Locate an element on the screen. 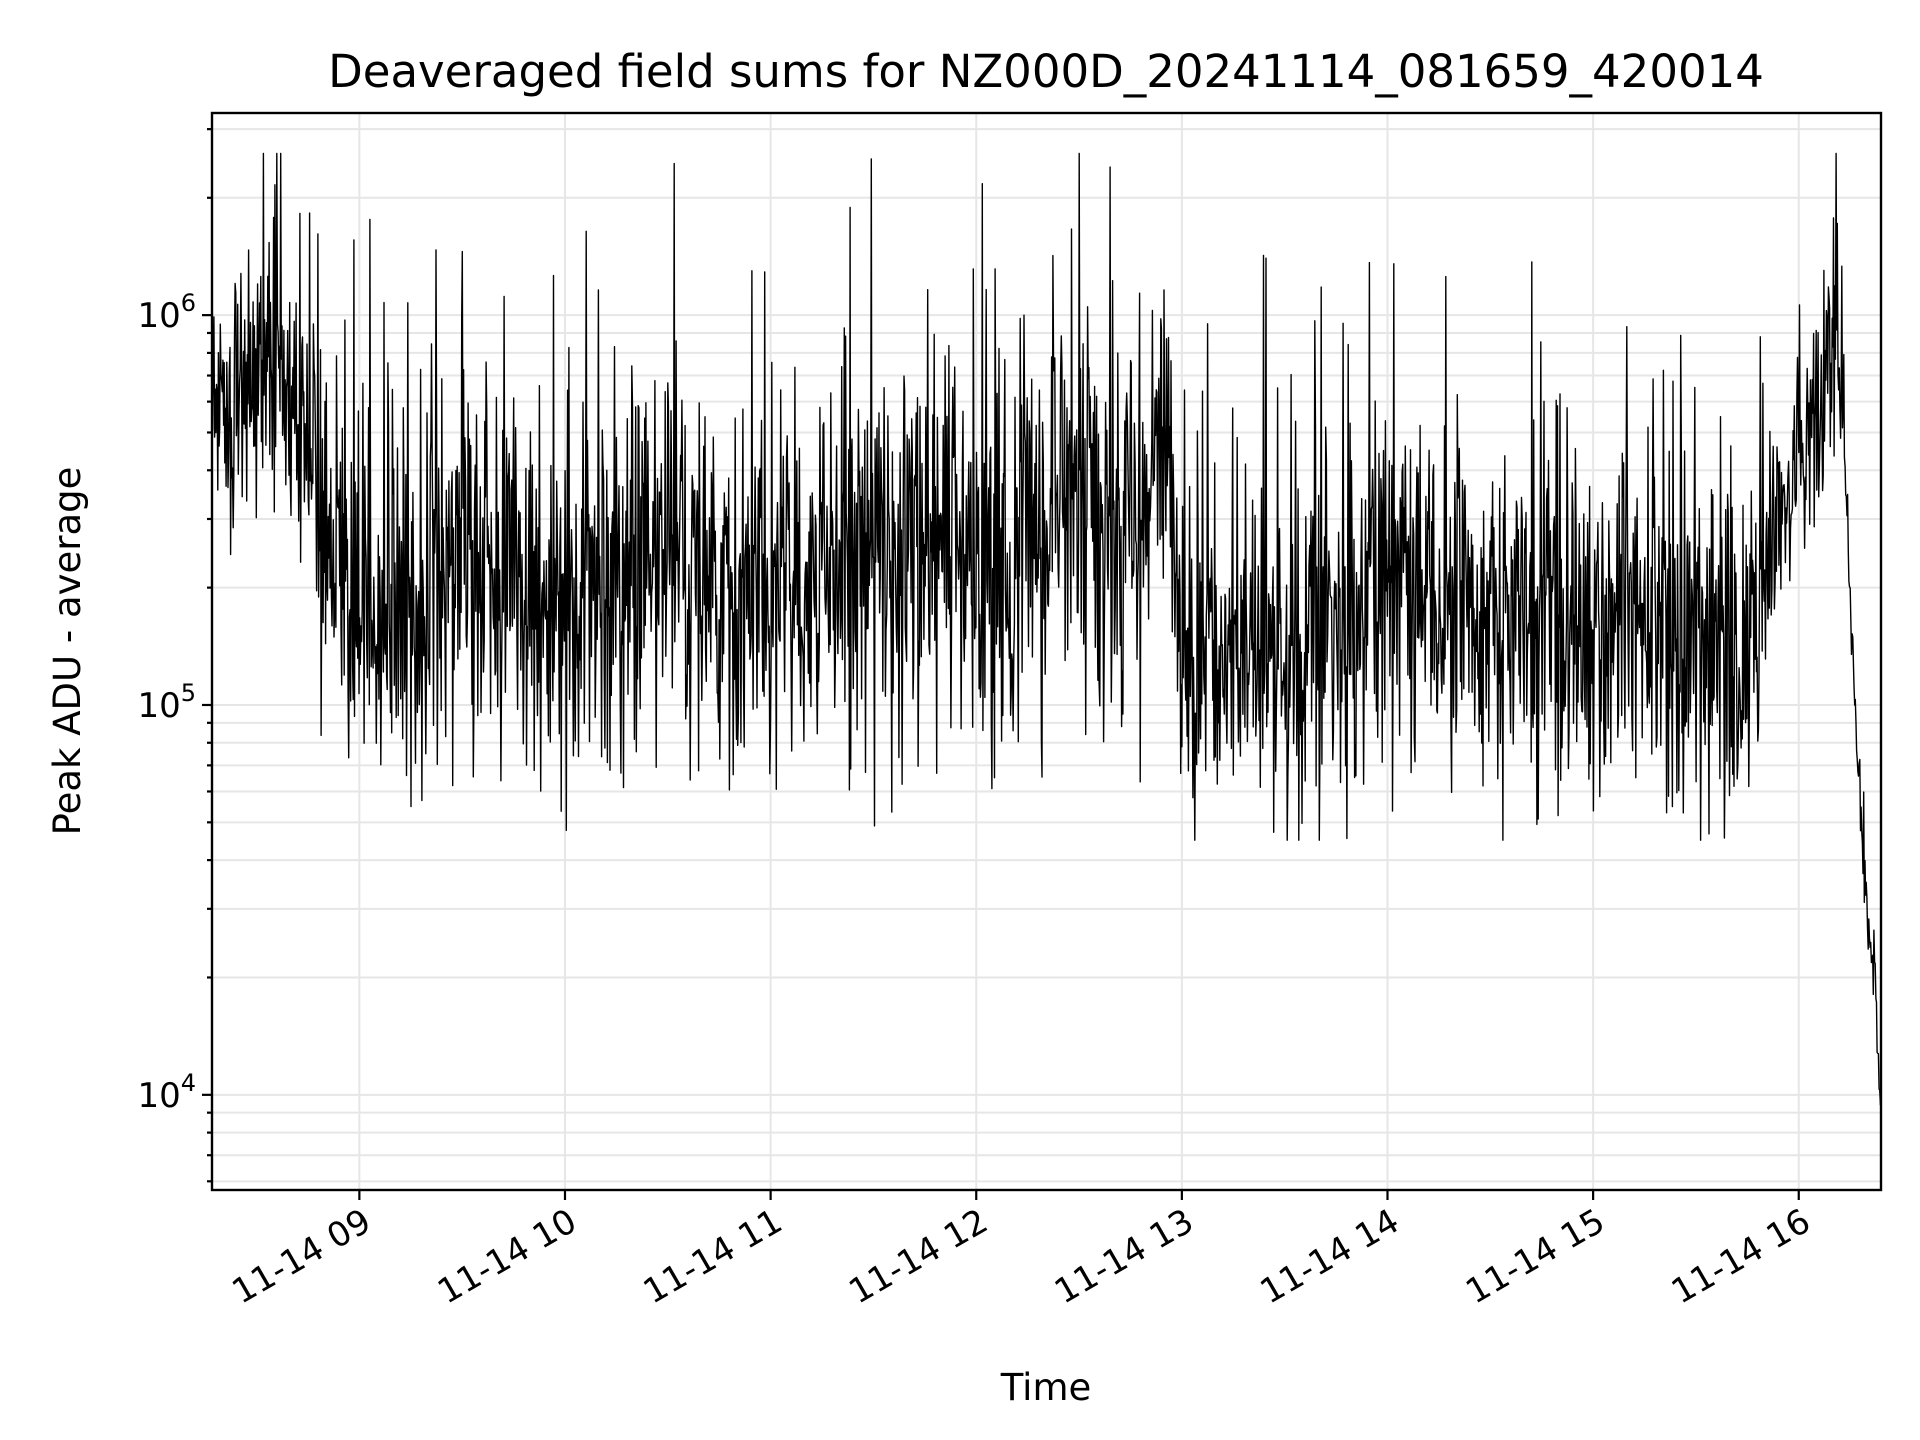 Image resolution: width=1920 pixels, height=1440 pixels. y-tick-label: 10⁶ is located at coordinates (166, 312).